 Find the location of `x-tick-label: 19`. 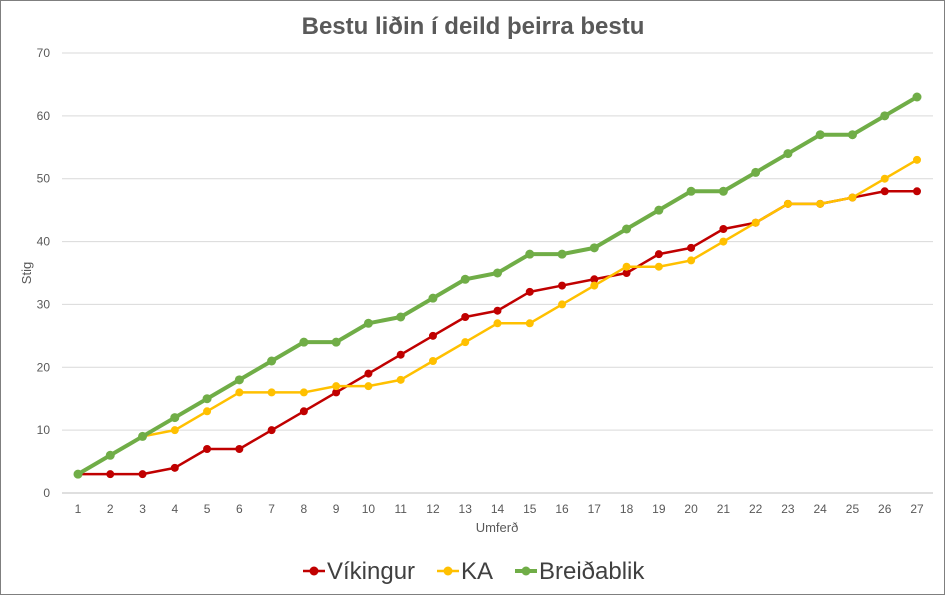

x-tick-label: 19 is located at coordinates (659, 509).